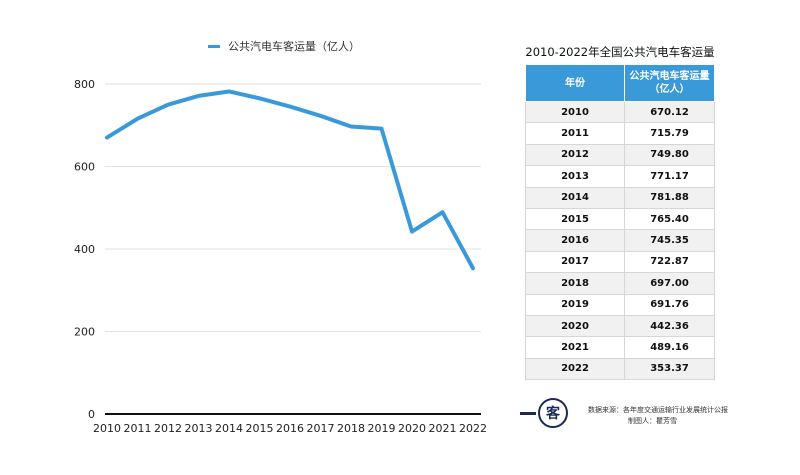 The height and width of the screenshot is (475, 800). I want to click on logo-dash, so click(528, 413).